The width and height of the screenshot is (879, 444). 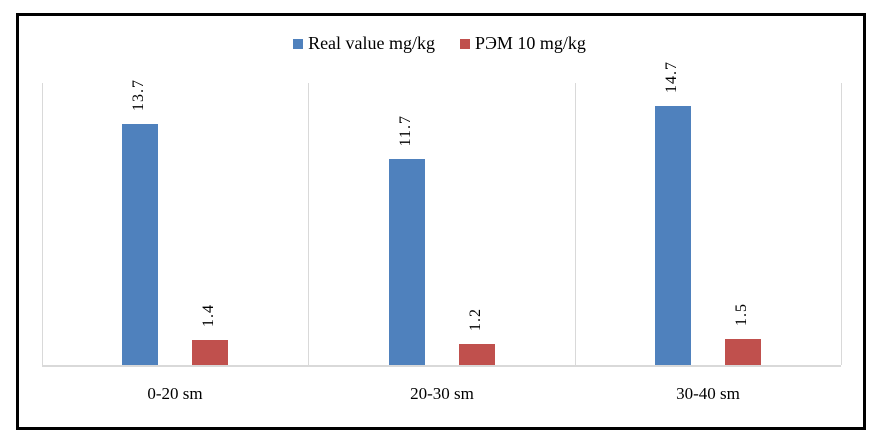 What do you see at coordinates (138, 95) in the screenshot?
I see `data-label-real-value-0: 13.7` at bounding box center [138, 95].